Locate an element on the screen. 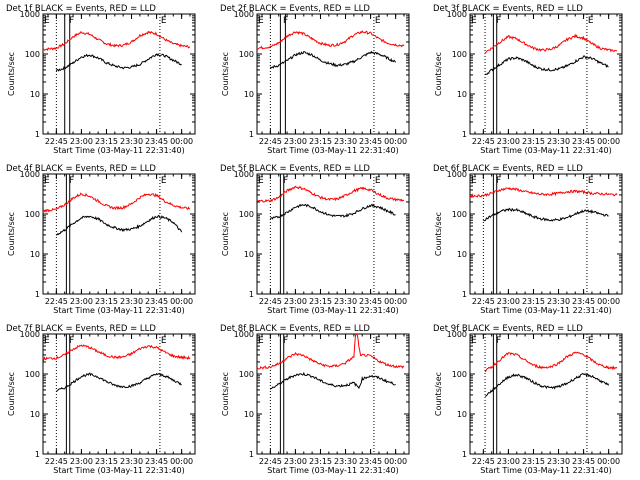 The width and height of the screenshot is (640, 480). chart-title: Det 9f BLACK = Events, RED = LLD is located at coordinates (508, 329).